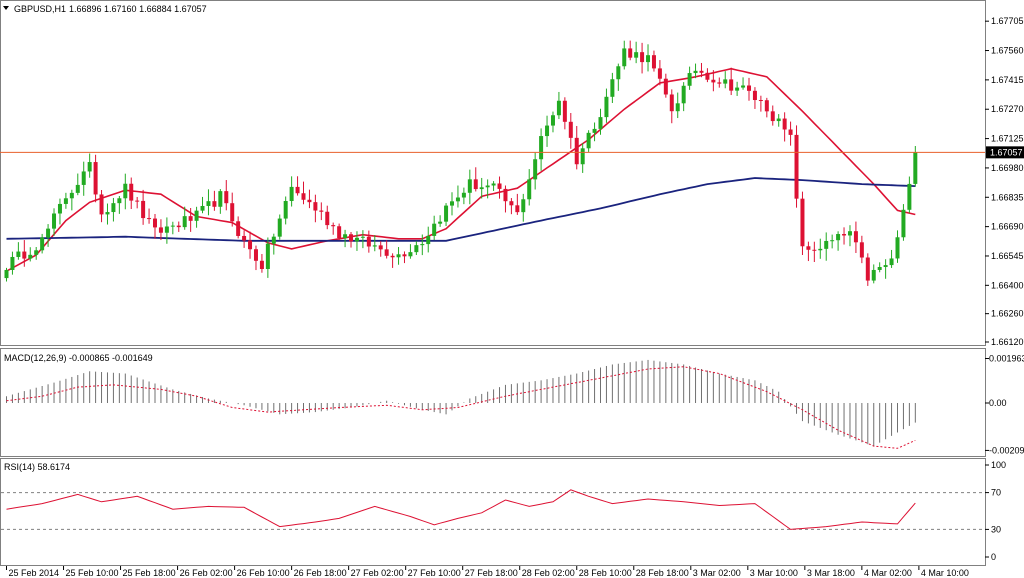 The image size is (1024, 578). Describe the element at coordinates (206, 573) in the screenshot. I see `x-tick-label: 26 Feb 02:00` at that location.